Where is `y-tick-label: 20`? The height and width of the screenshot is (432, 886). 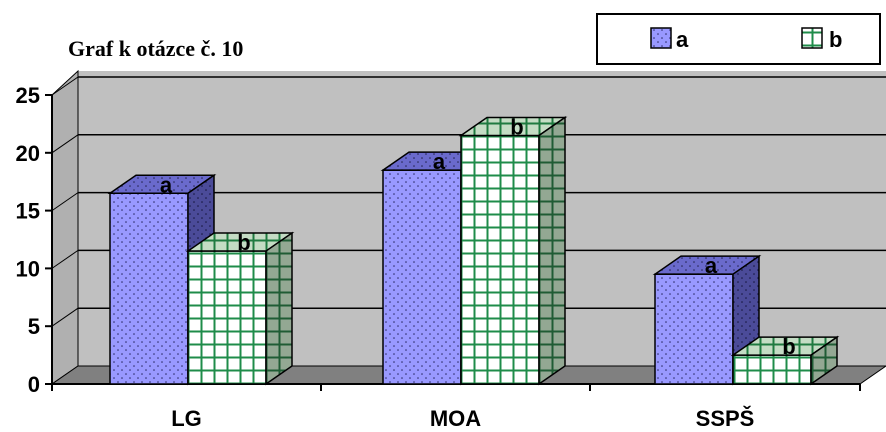 y-tick-label: 20 is located at coordinates (28, 153).